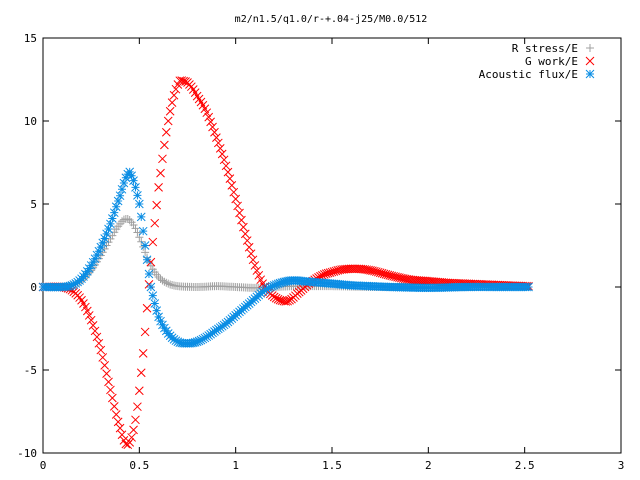 The height and width of the screenshot is (480, 640). What do you see at coordinates (621, 465) in the screenshot?
I see `x-tick-label: 3` at bounding box center [621, 465].